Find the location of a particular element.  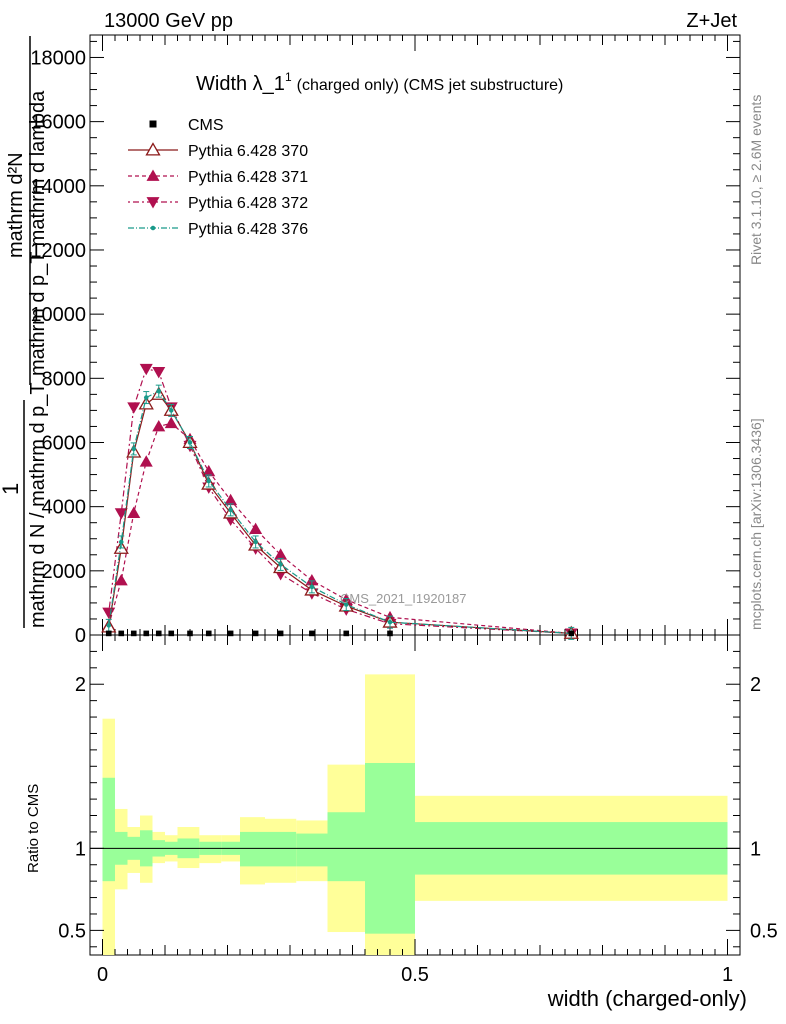

side-label-bottom: mcplots.cern.ch [arXiv:1306.3436] is located at coordinates (756, 524).